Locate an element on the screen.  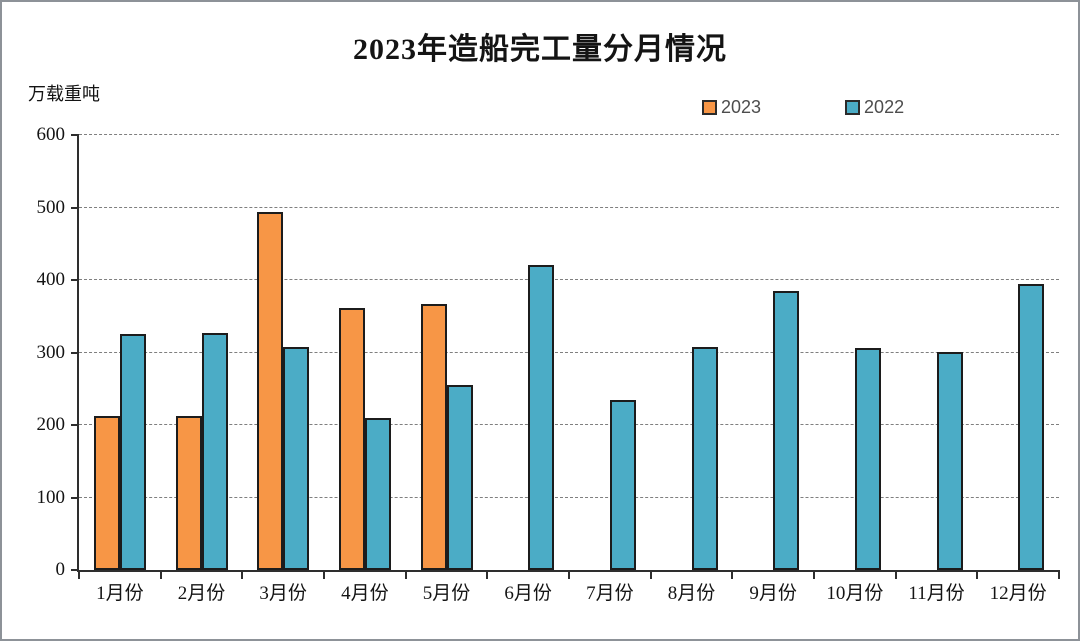
bar-2022-8月份 is located at coordinates (704, 458).